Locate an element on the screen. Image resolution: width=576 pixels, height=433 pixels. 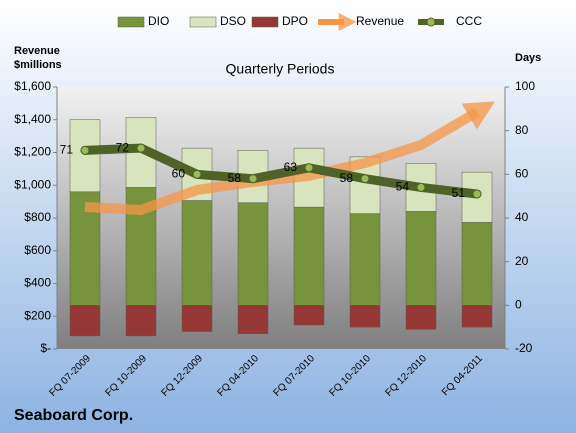
y2-tick-label: 80 is located at coordinates (522, 130).